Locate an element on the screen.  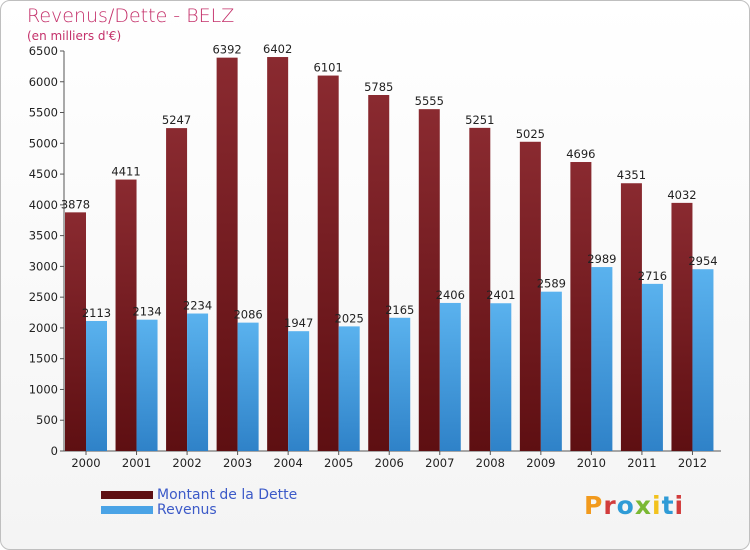
bar-debt-2001 is located at coordinates (126, 315).